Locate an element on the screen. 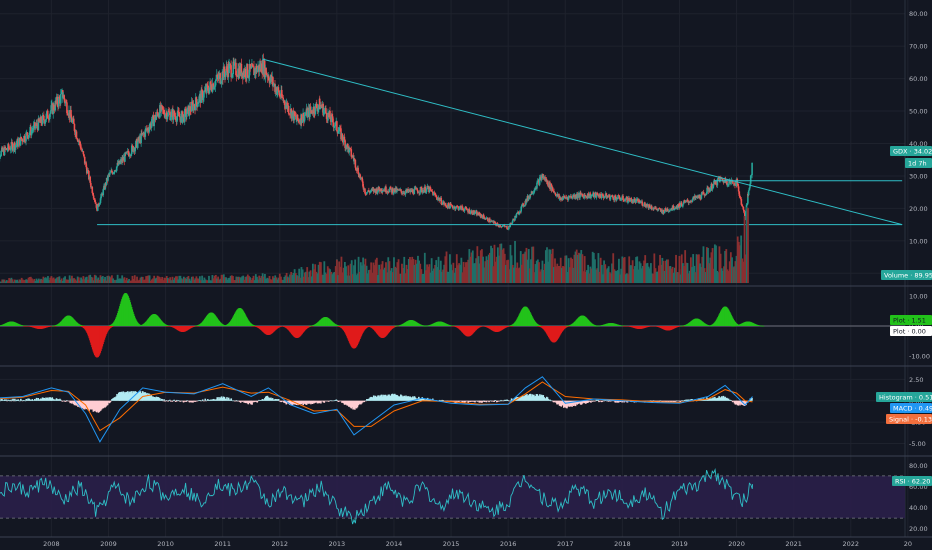 The height and width of the screenshot is (550, 932). macd-pane is located at coordinates (376, 409).